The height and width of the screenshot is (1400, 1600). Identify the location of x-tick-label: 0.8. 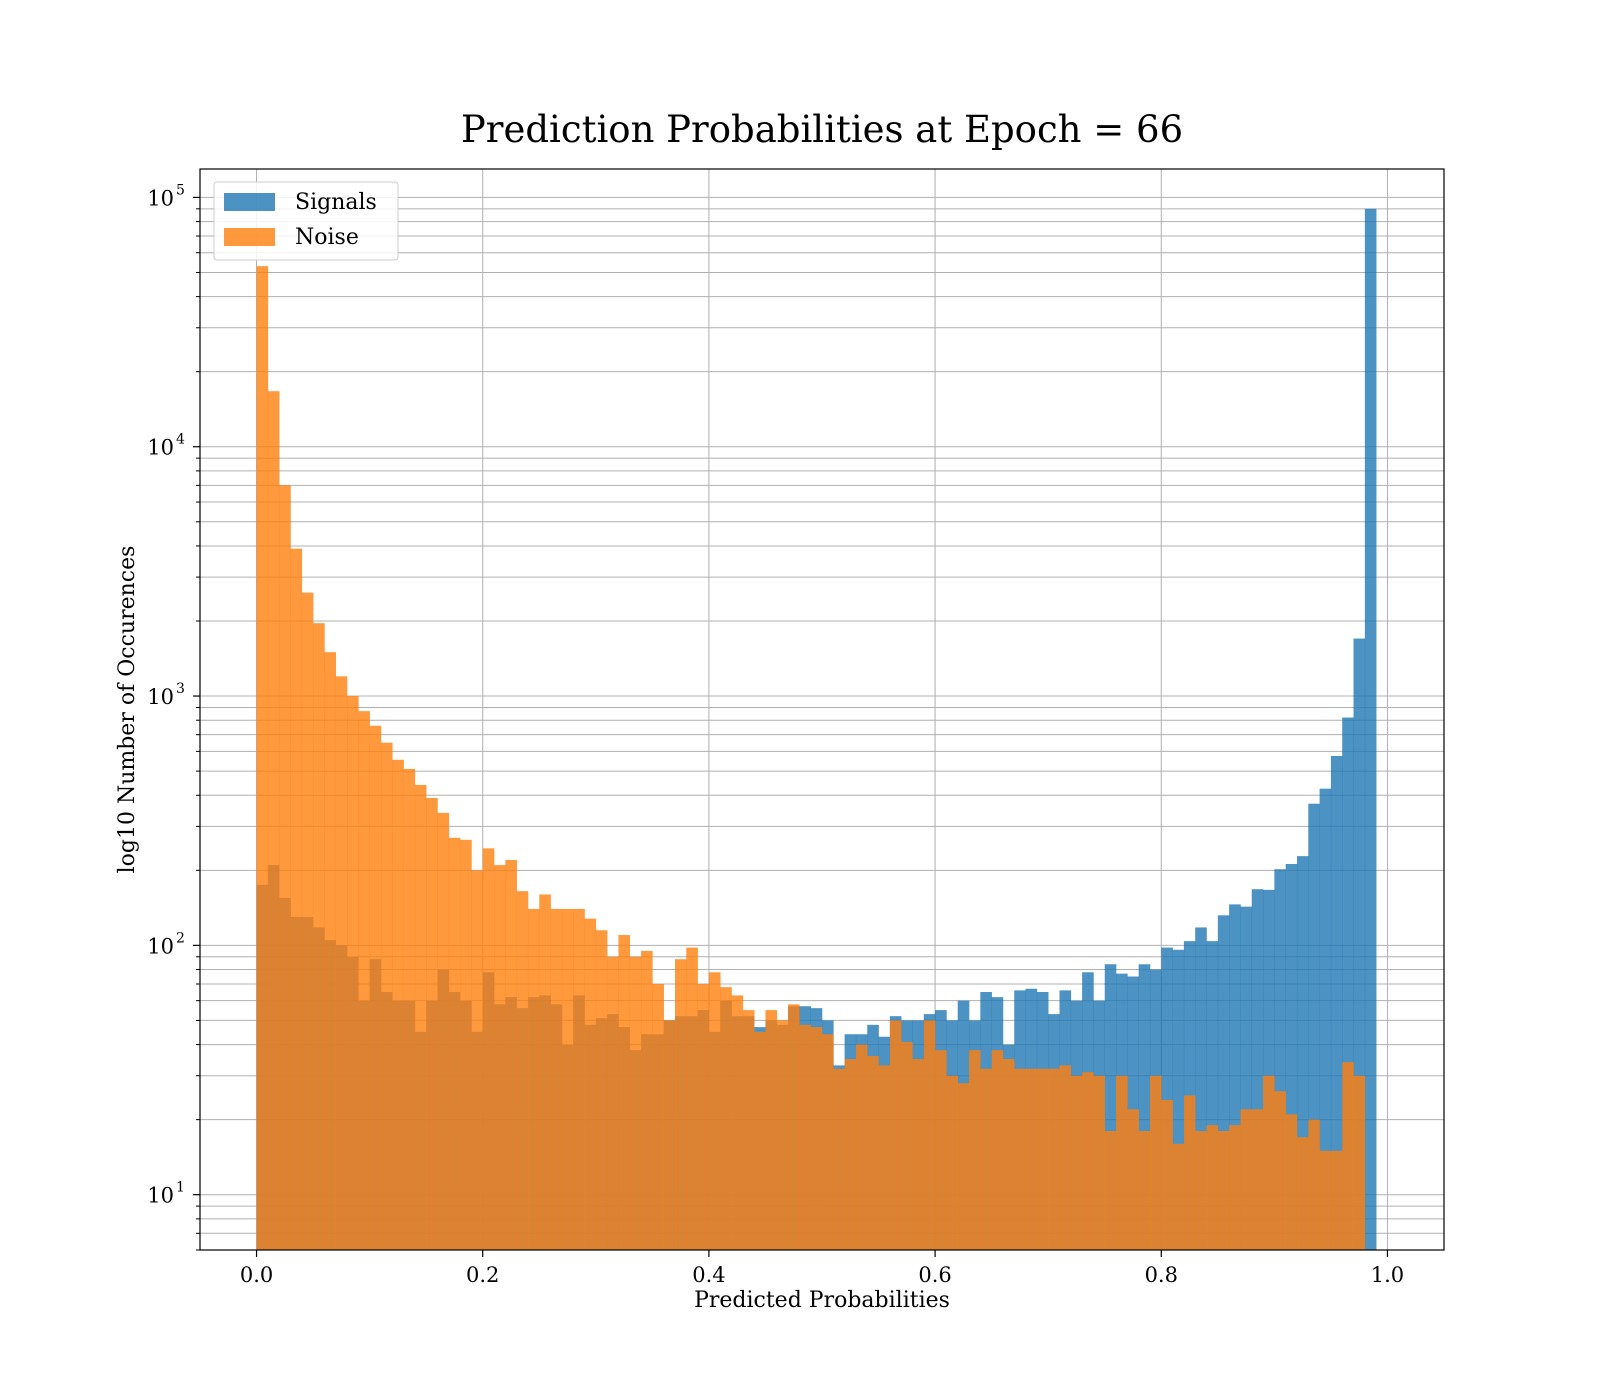
(1161, 1275).